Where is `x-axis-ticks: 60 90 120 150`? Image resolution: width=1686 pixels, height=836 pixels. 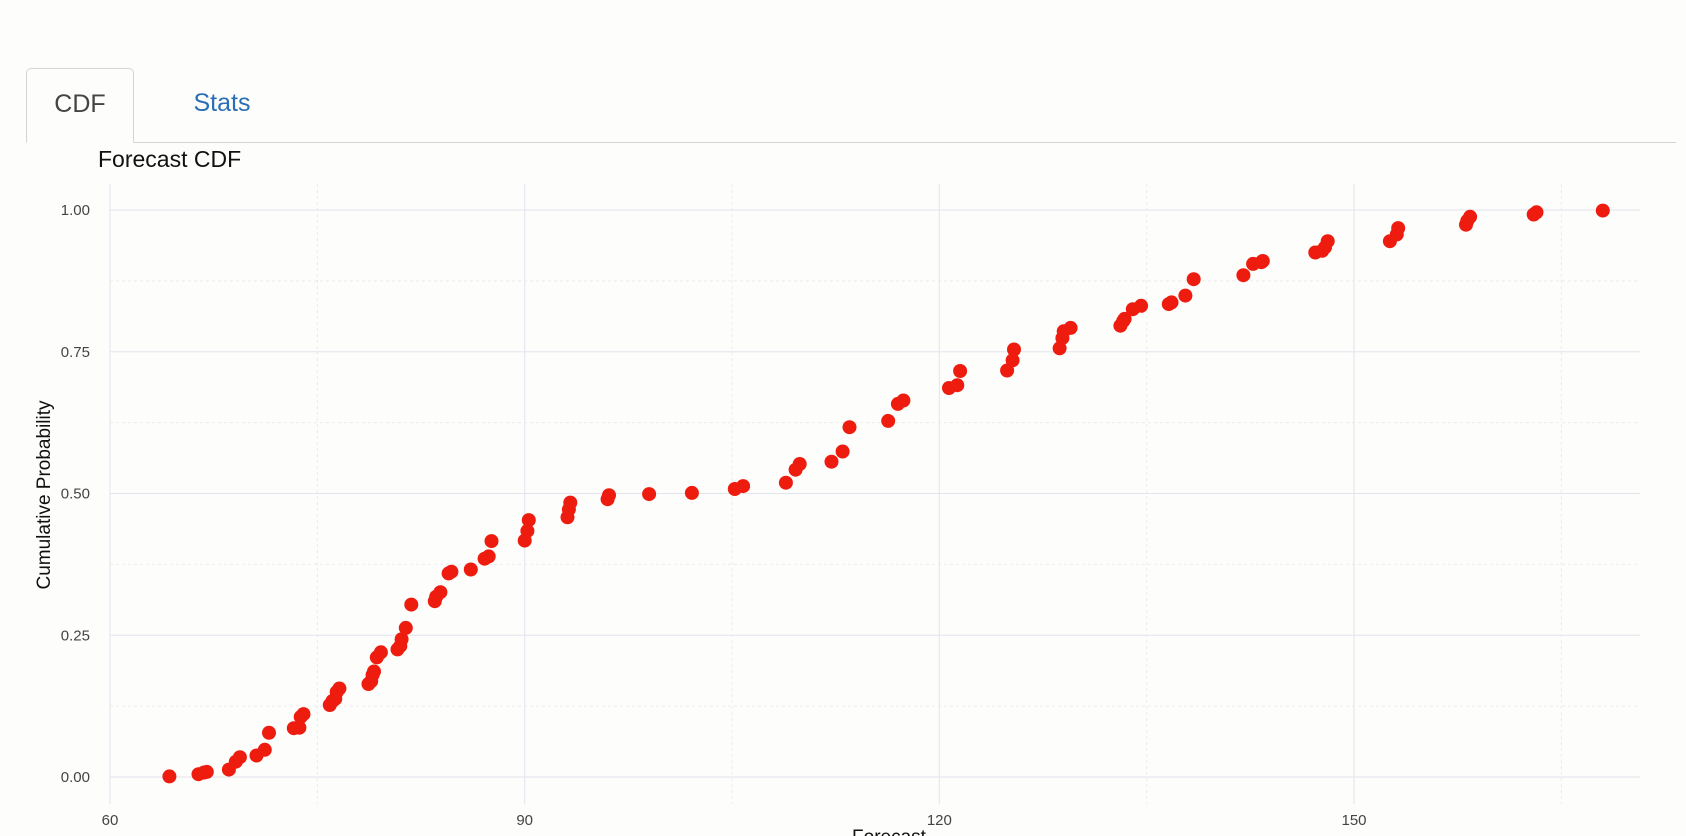 x-axis-ticks: 60 90 120 150 is located at coordinates (734, 820).